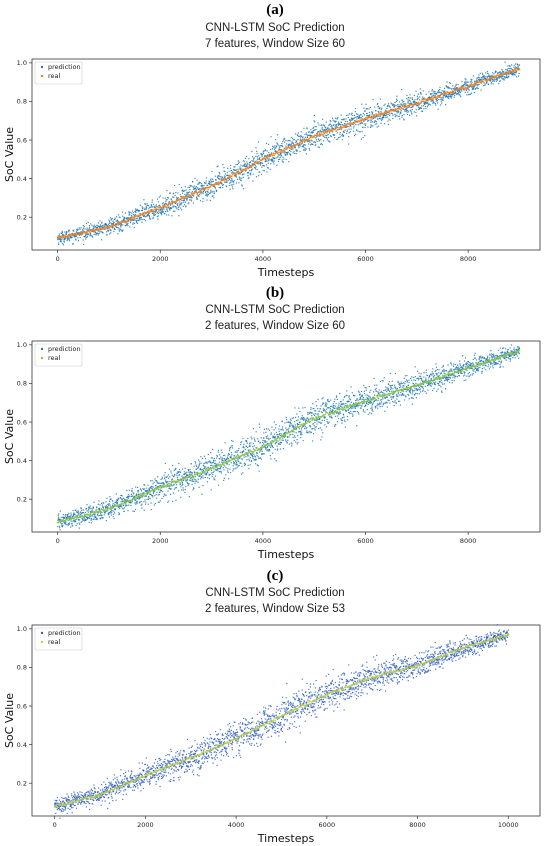 This screenshot has width=550, height=846. Describe the element at coordinates (58, 259) in the screenshot. I see `x-tick-label: 0` at that location.